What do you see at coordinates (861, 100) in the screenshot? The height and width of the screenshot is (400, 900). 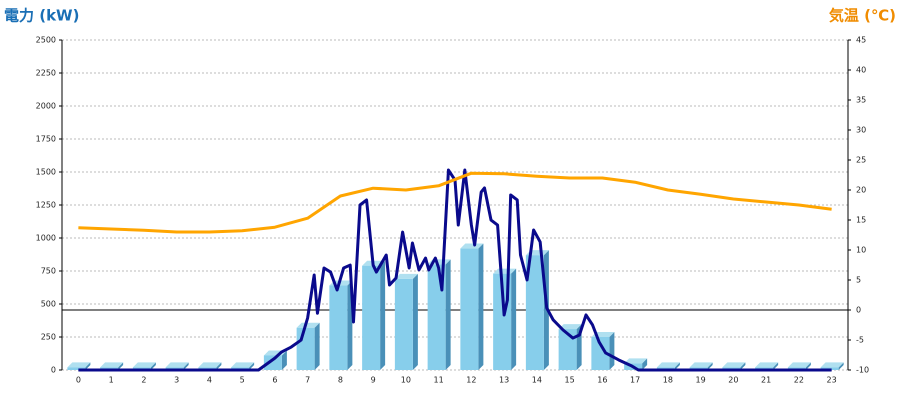 I see `y2-tick-label: 35` at bounding box center [861, 100].